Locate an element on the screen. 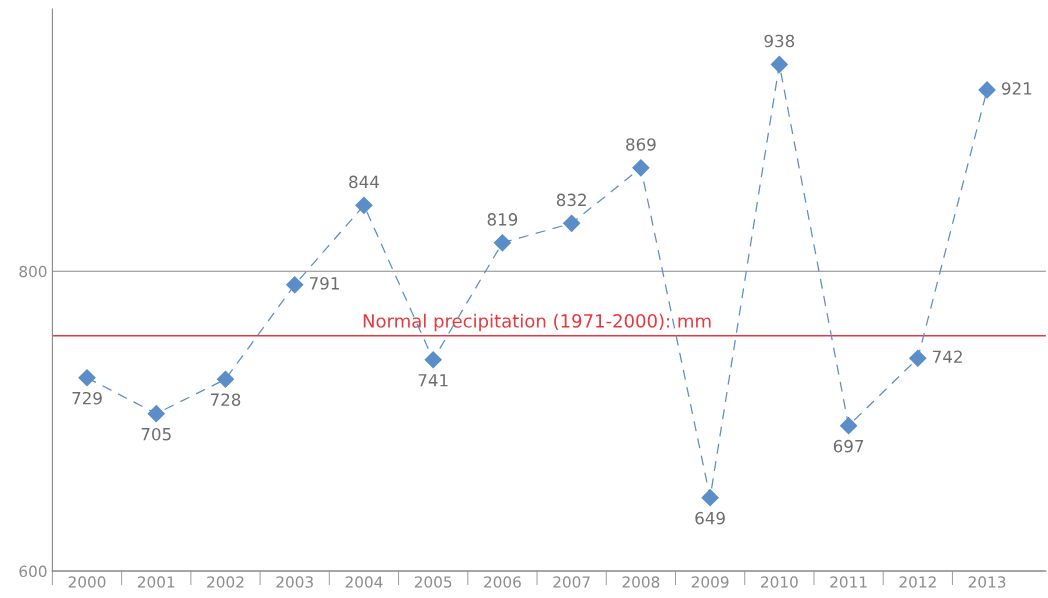  data-label: 869 is located at coordinates (641, 144).